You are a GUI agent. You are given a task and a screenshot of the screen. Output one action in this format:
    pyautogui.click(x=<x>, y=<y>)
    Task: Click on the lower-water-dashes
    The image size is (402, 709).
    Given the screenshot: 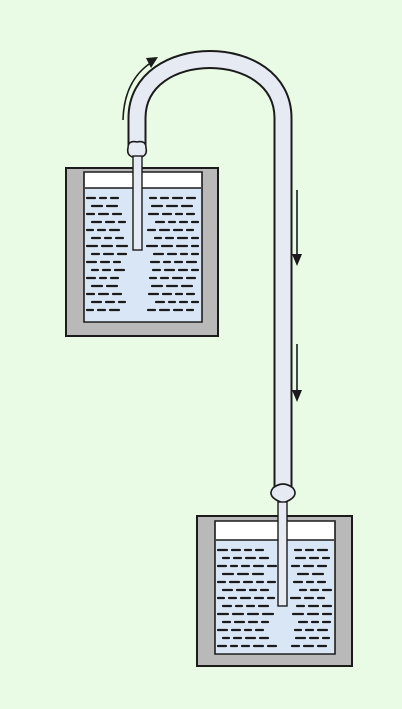 What is the action you would take?
    pyautogui.click(x=274, y=598)
    